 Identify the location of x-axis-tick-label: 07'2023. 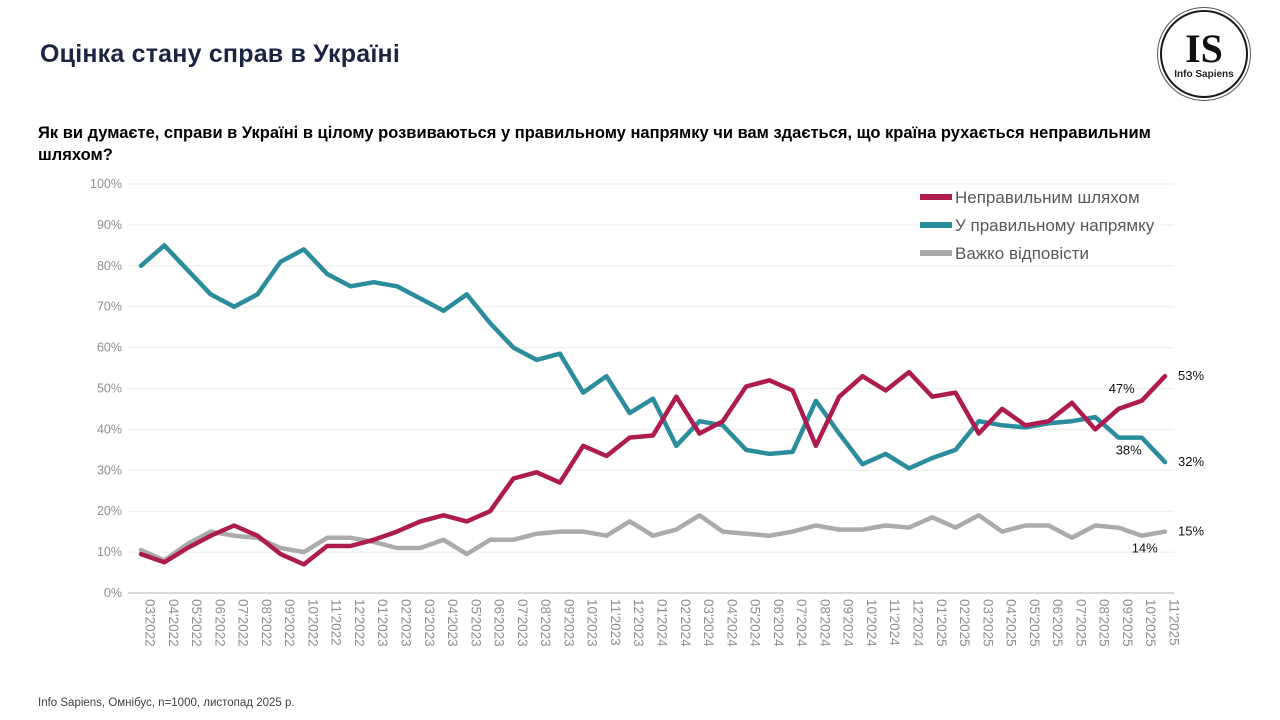
(522, 623).